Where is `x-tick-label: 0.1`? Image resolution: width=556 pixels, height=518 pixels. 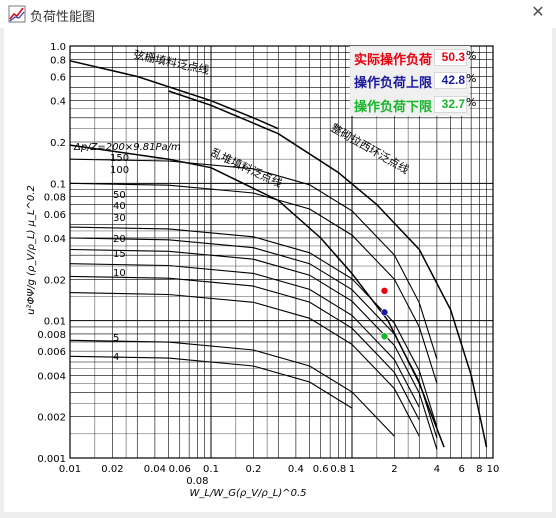
x-tick-label: 0.1 is located at coordinates (211, 469).